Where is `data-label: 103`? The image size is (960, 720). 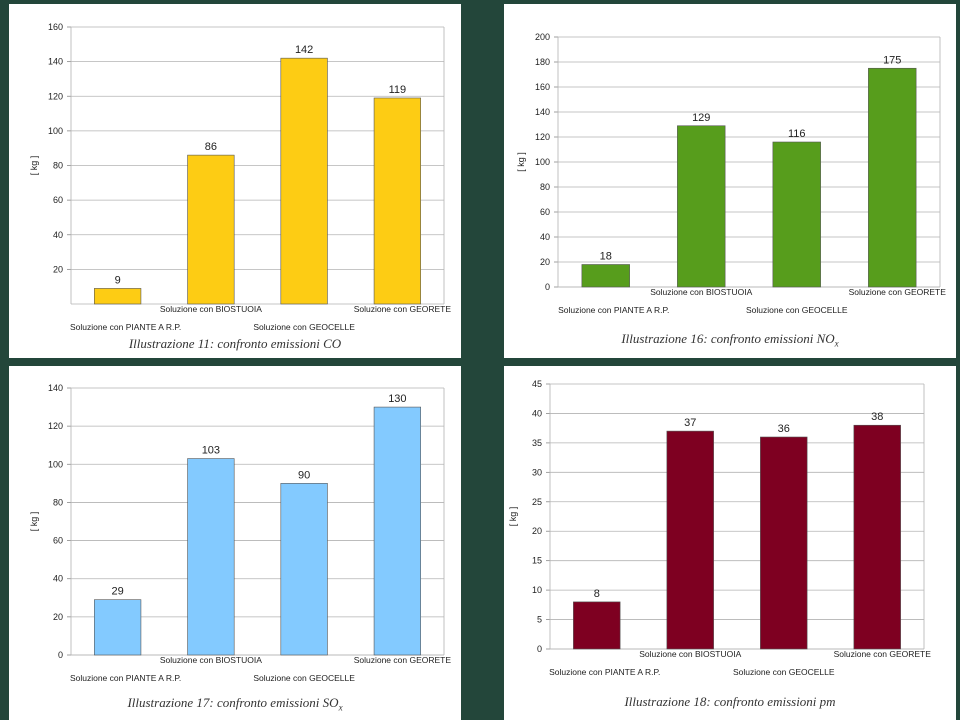 data-label: 103 is located at coordinates (211, 451).